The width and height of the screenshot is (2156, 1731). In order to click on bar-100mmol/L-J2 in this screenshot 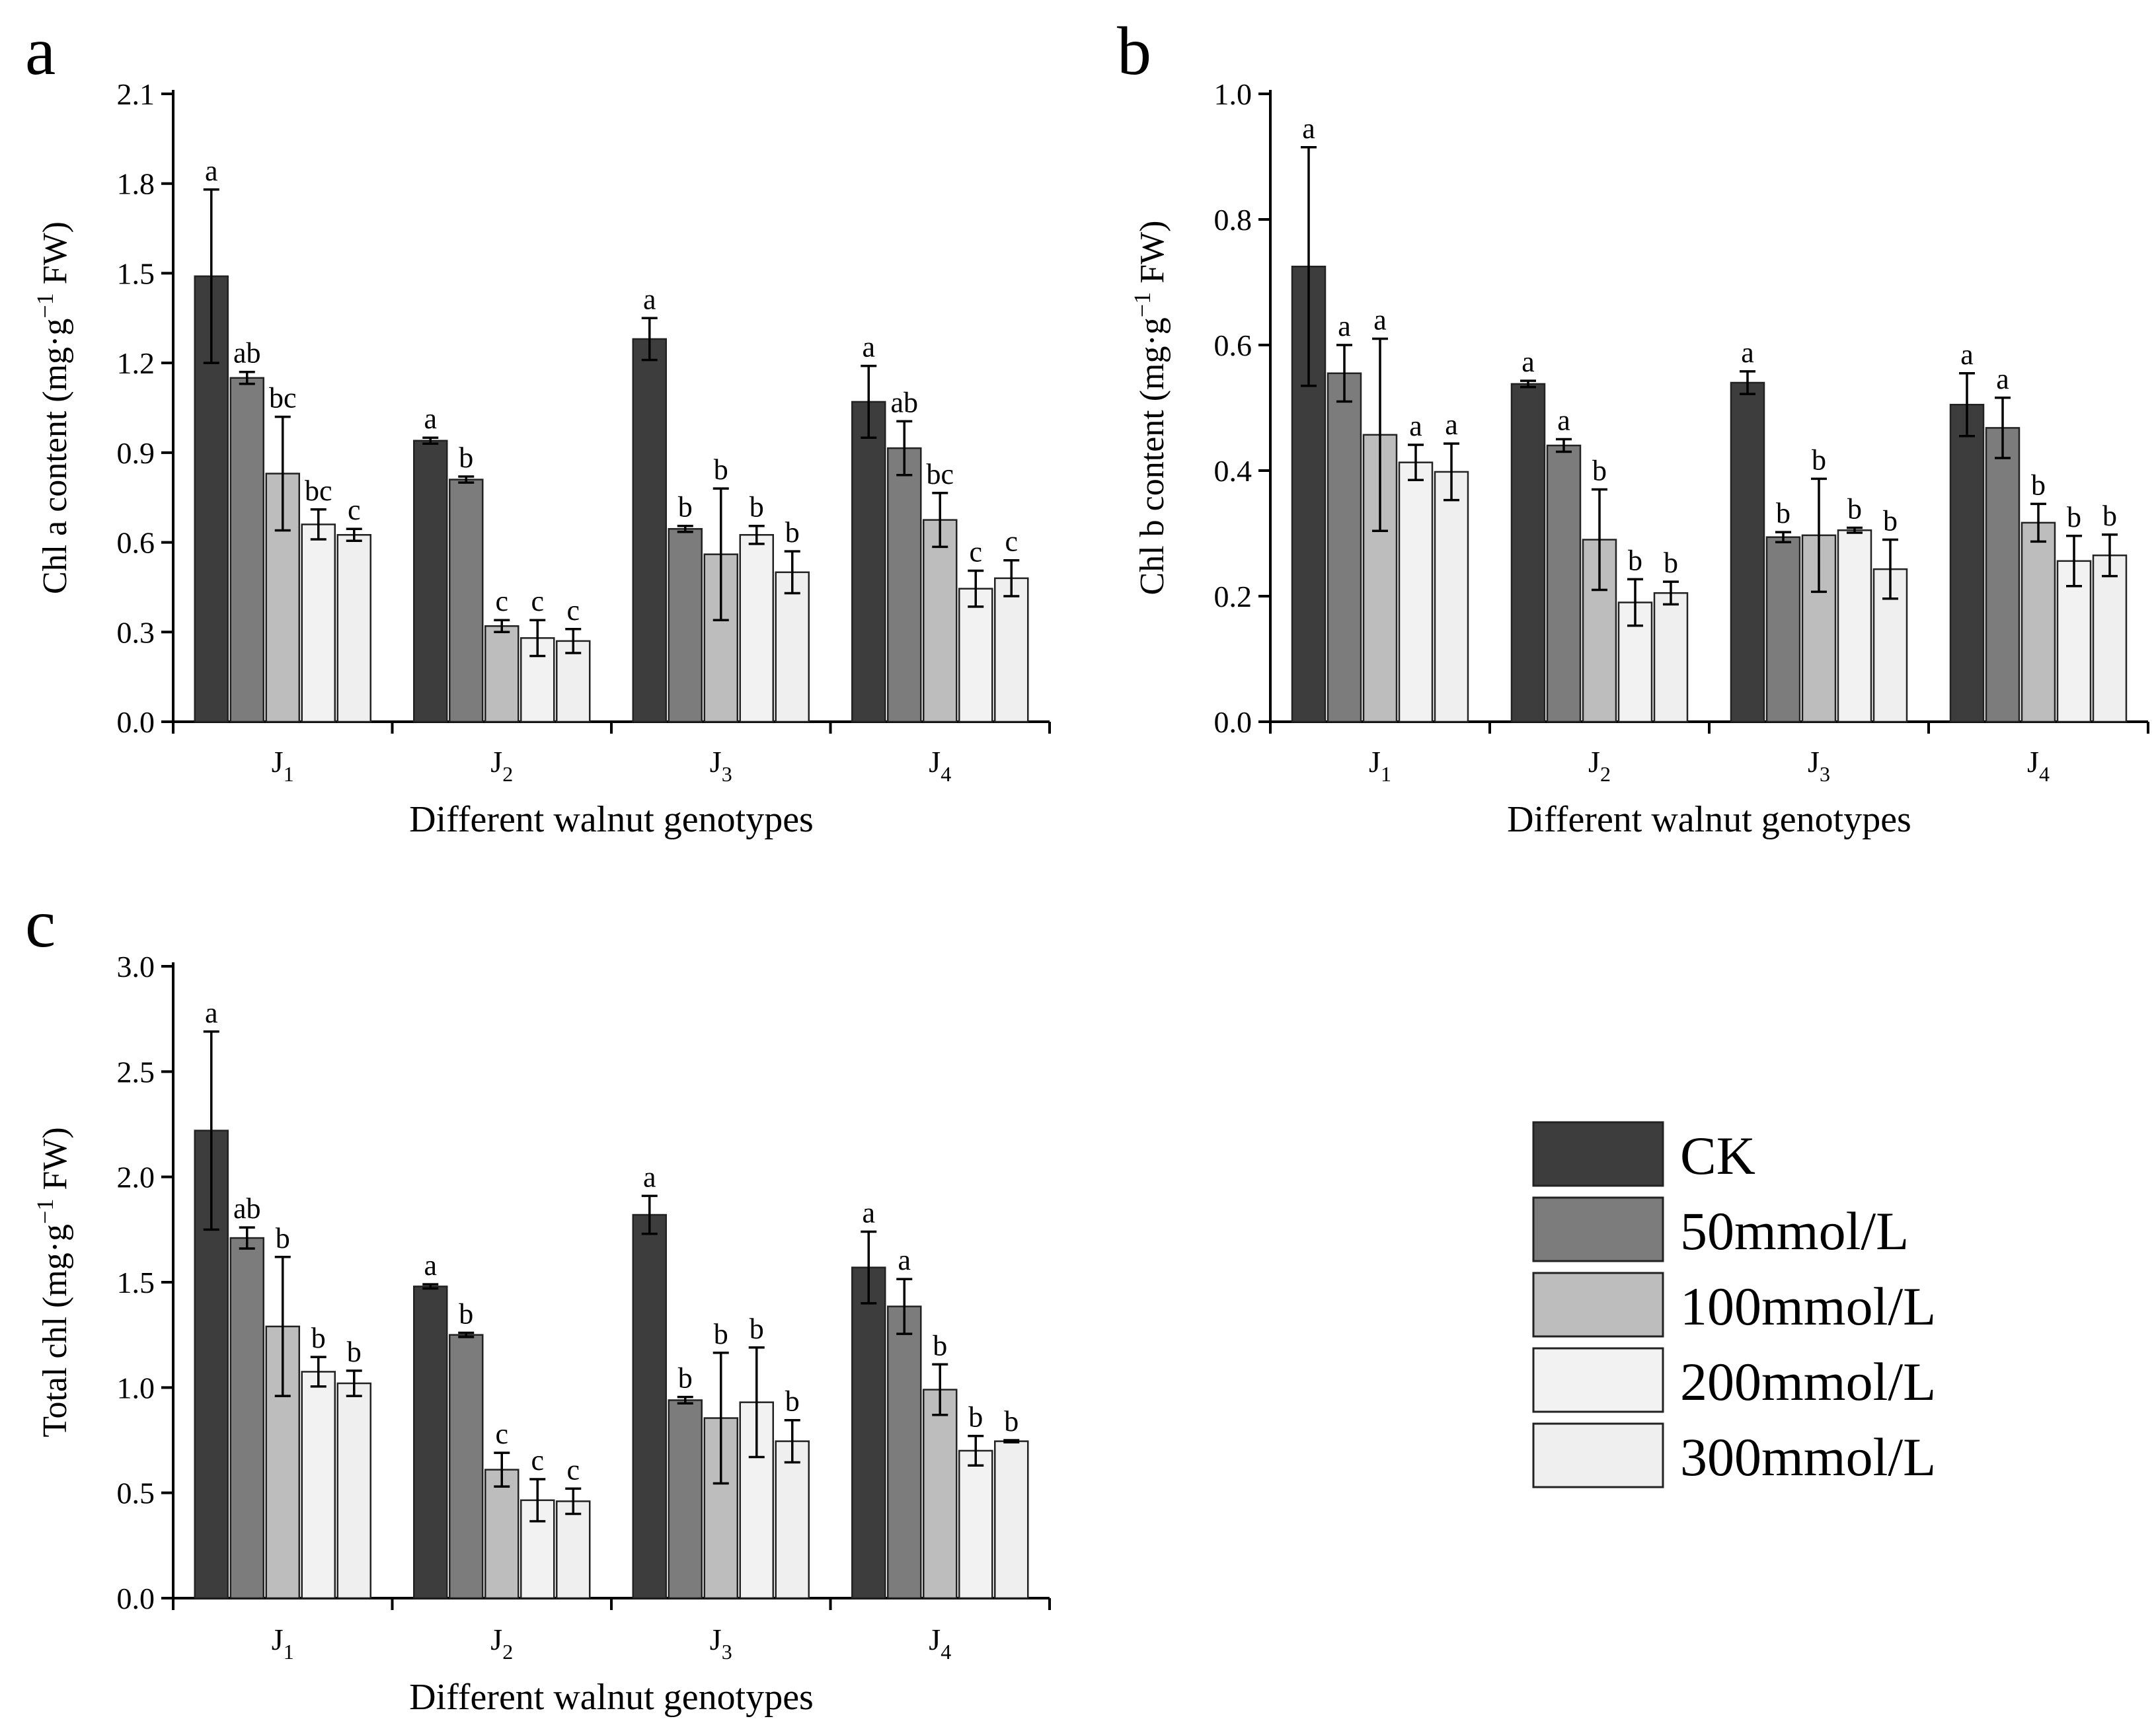, I will do `click(502, 1534)`.